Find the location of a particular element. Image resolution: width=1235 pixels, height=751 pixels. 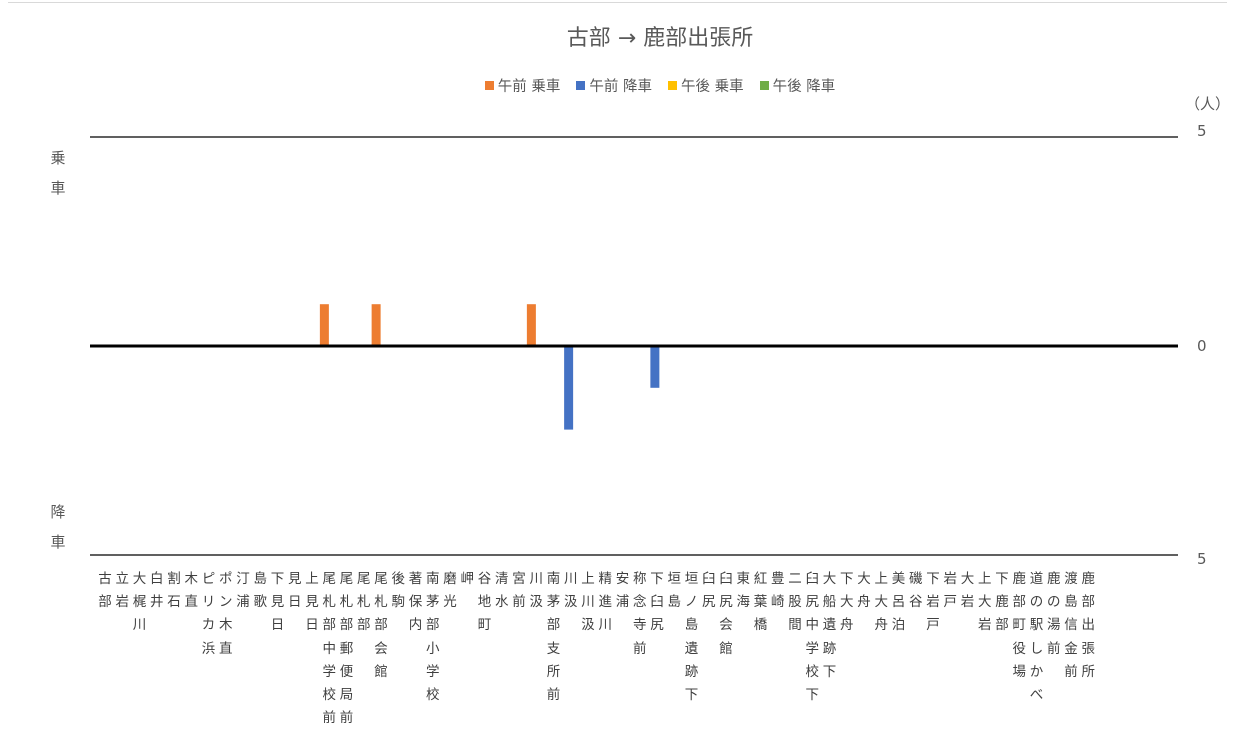

x-category-char: 進 is located at coordinates (605, 602).